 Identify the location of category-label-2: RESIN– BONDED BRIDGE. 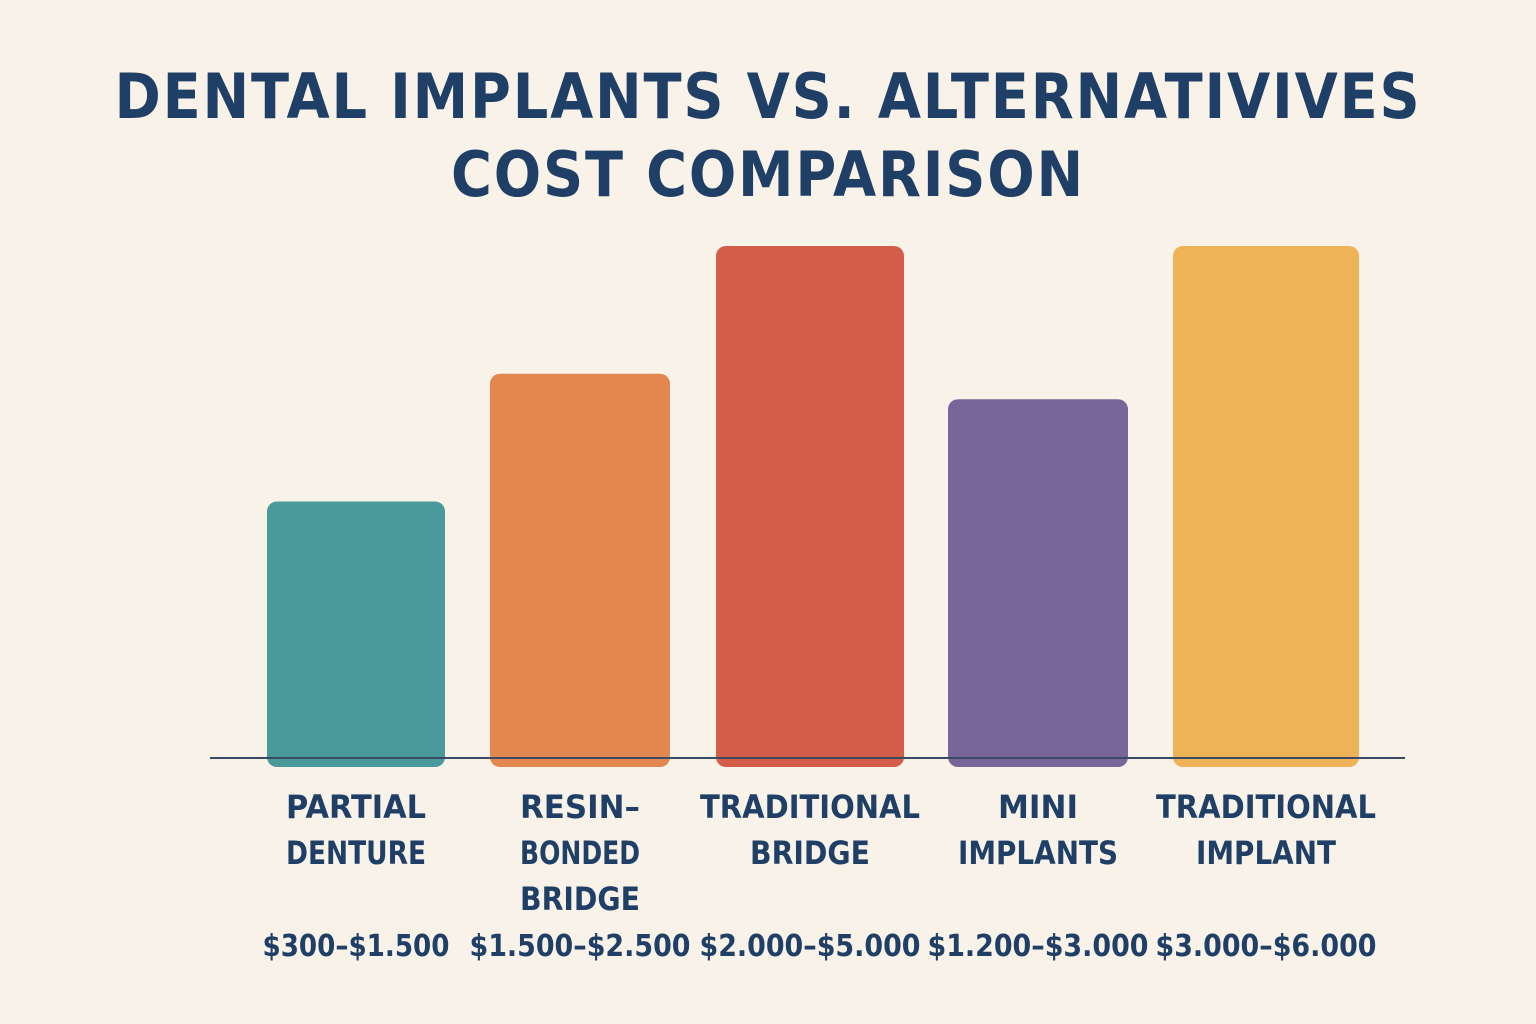
(580, 853).